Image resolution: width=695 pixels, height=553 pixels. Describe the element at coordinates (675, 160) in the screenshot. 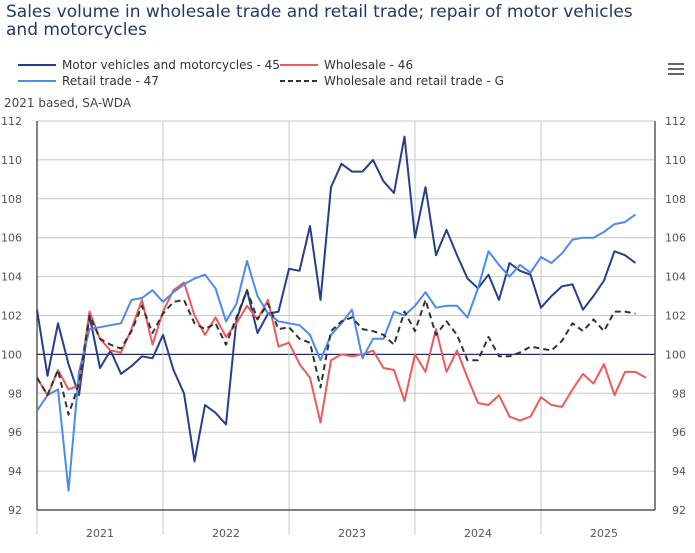

I see `y-tick-label-right: 110` at that location.